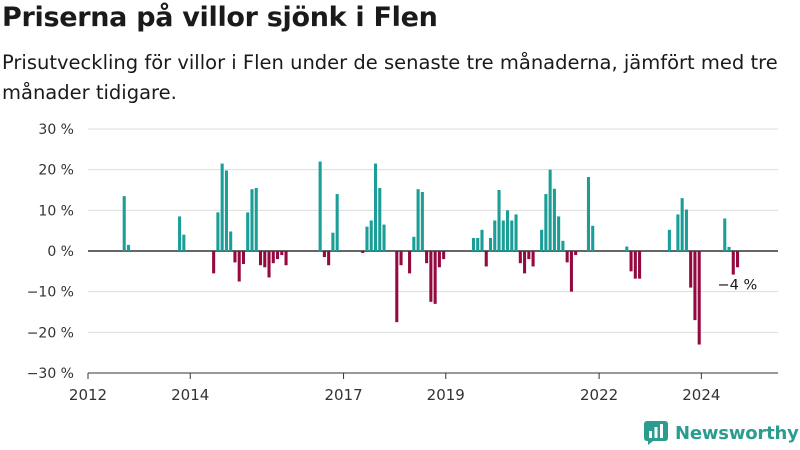 Image resolution: width=800 pixels, height=450 pixels. Describe the element at coordinates (446, 395) in the screenshot. I see `x-tick-label: 2019` at that location.